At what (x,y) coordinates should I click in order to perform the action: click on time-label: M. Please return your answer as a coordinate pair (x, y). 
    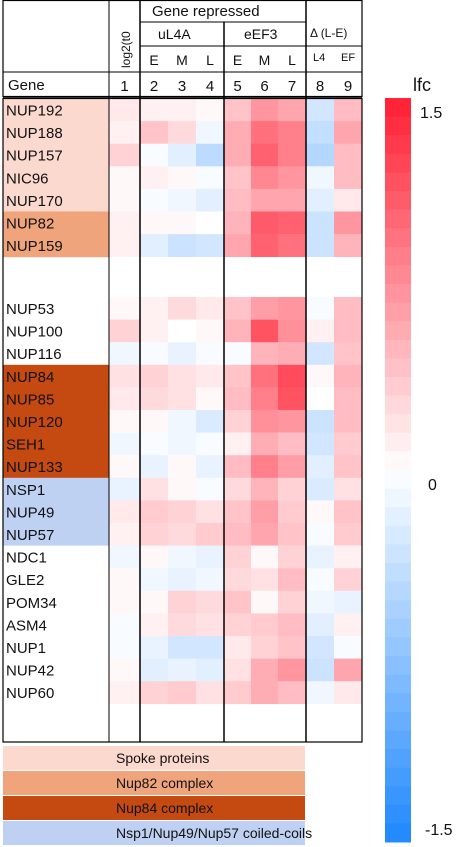
    Looking at the image, I should click on (182, 60).